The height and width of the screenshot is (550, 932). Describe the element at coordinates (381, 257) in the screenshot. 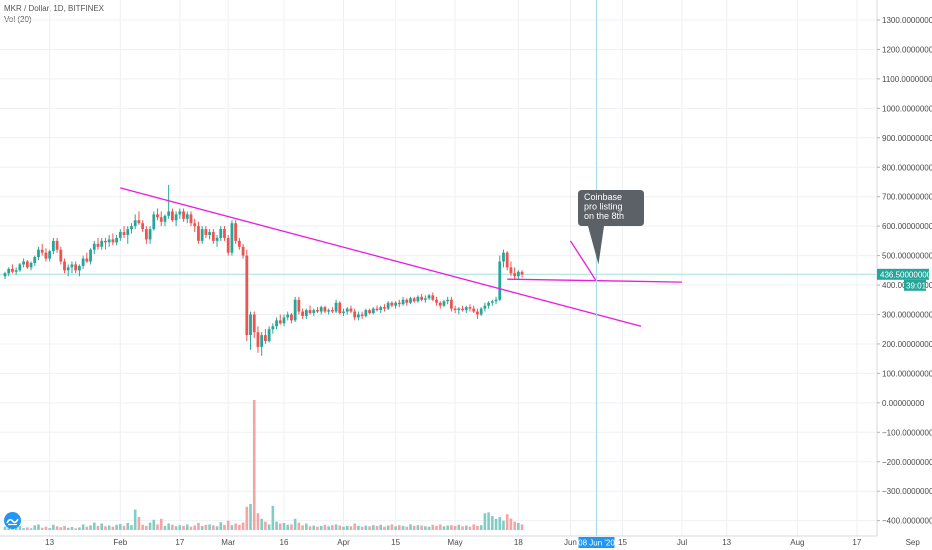

I see `trendline-descending-resistance` at that location.